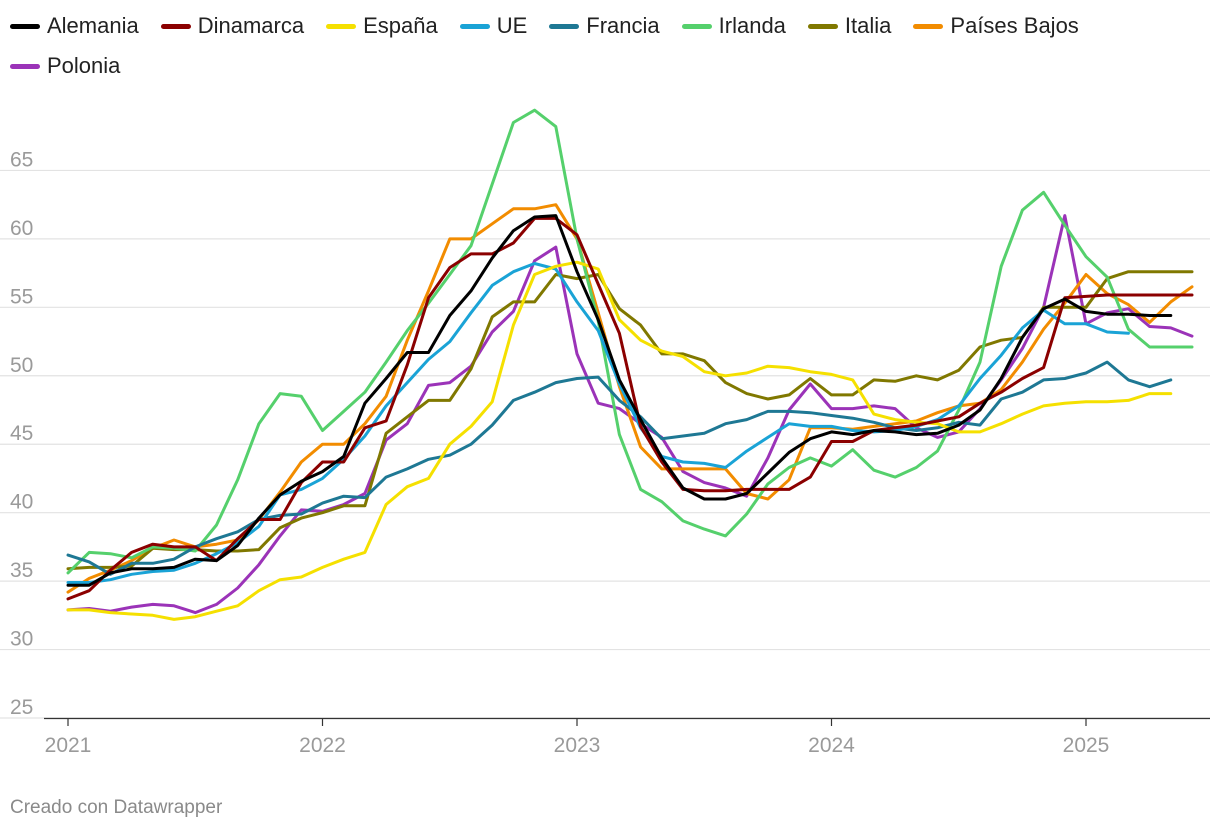 The height and width of the screenshot is (834, 1220). I want to click on y-axis-tick-labels: 25 30 35 40 45 50 55 60 65, so click(21, 433).